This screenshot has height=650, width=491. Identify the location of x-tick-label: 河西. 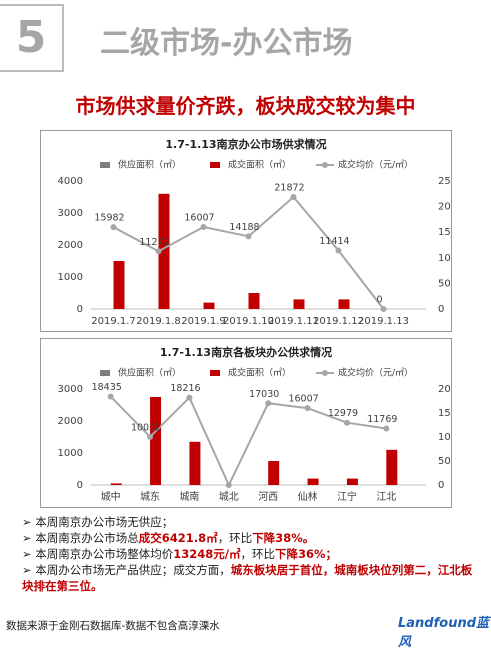
(268, 497).